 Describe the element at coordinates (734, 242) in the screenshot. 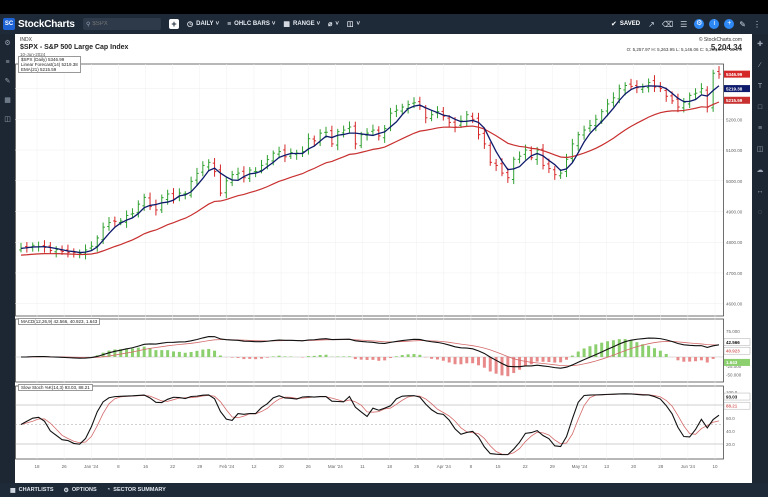

I see `y-tick-label: 4800.00` at that location.